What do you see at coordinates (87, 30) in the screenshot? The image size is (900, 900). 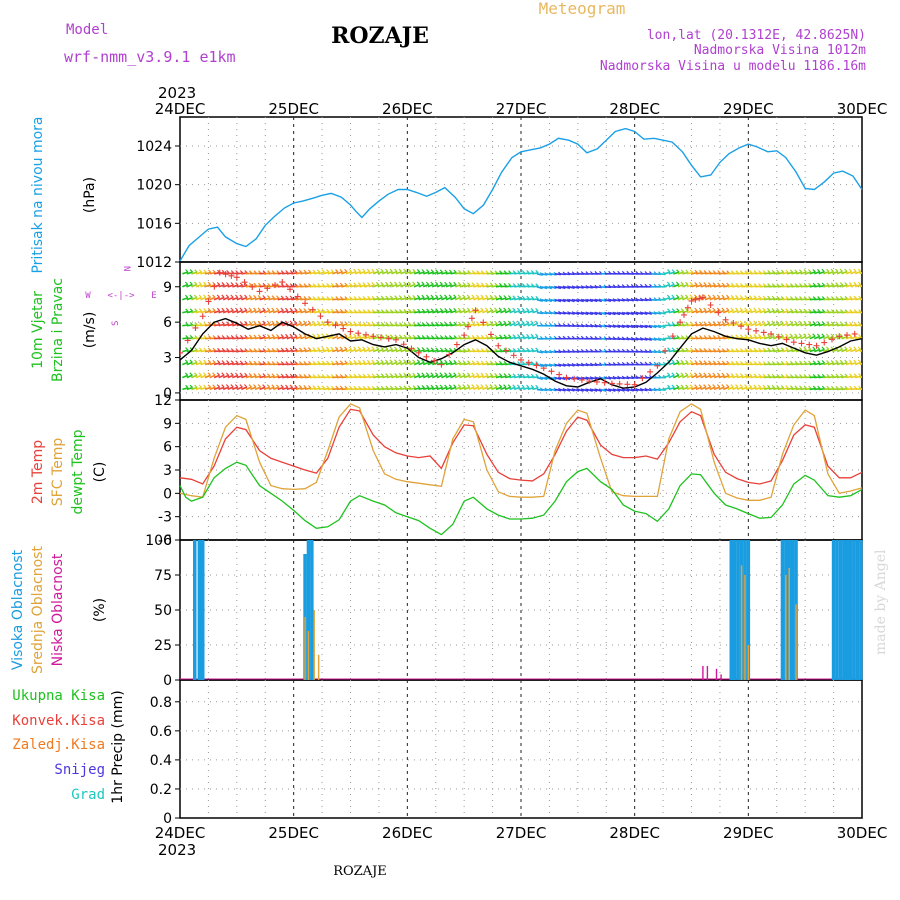 I see `model-label: Model` at bounding box center [87, 30].